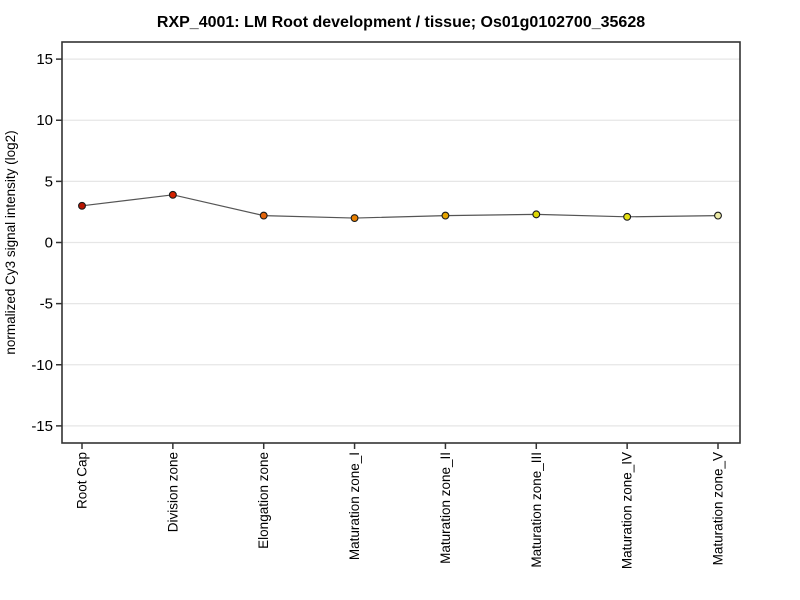 The image size is (800, 600). What do you see at coordinates (627, 510) in the screenshot?
I see `x-tick-label: Maturation zone_IV` at bounding box center [627, 510].